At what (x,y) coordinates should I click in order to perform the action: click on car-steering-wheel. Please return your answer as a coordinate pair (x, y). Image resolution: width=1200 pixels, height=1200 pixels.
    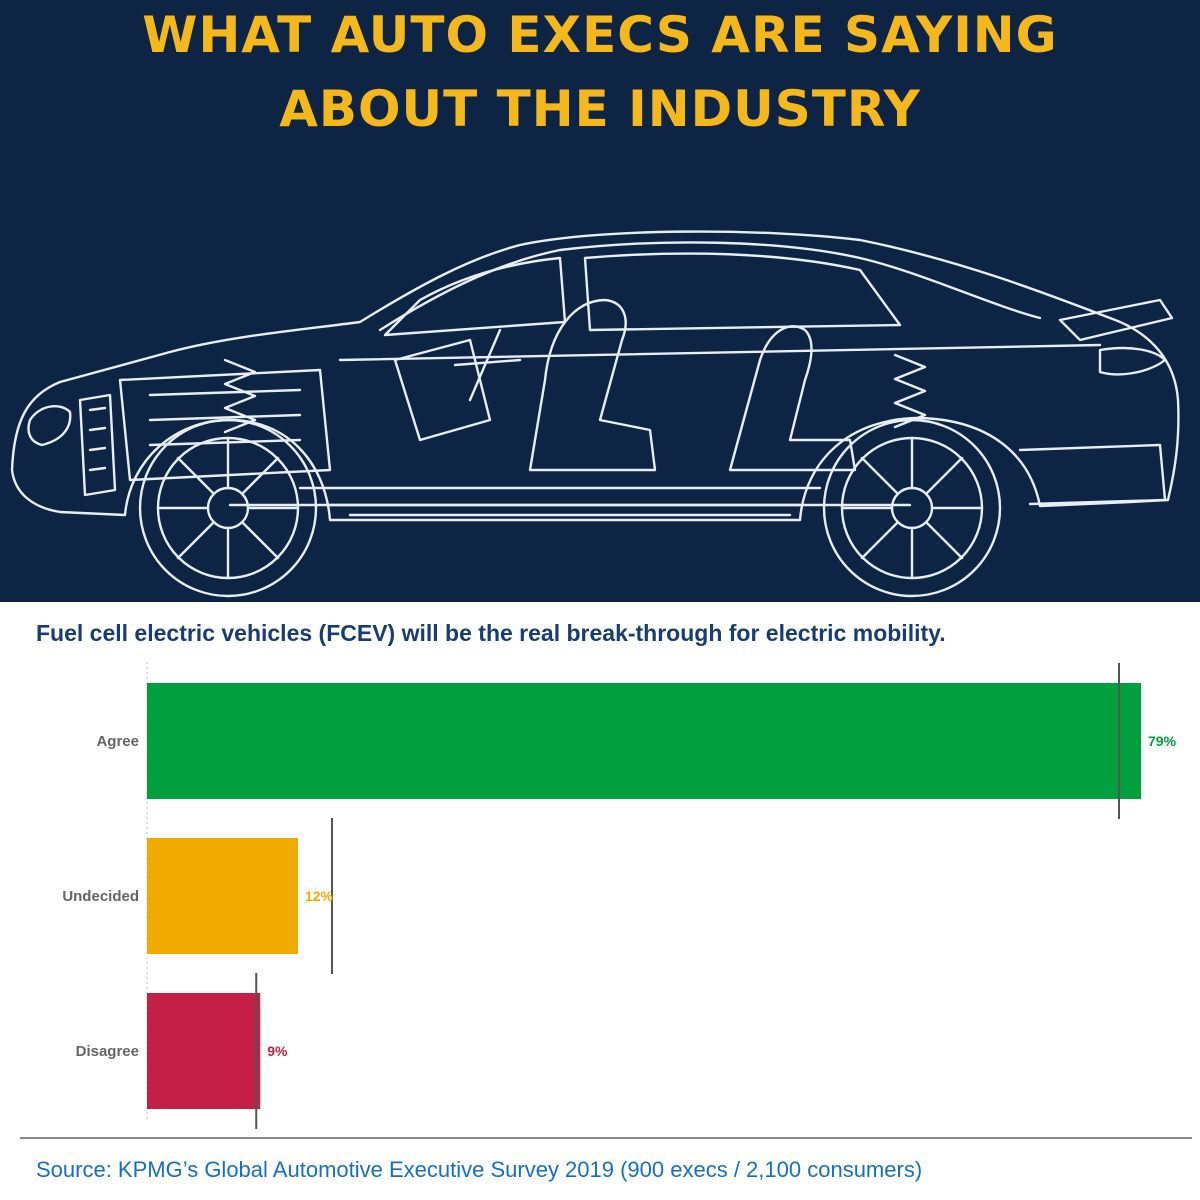
    Looking at the image, I should click on (487, 365).